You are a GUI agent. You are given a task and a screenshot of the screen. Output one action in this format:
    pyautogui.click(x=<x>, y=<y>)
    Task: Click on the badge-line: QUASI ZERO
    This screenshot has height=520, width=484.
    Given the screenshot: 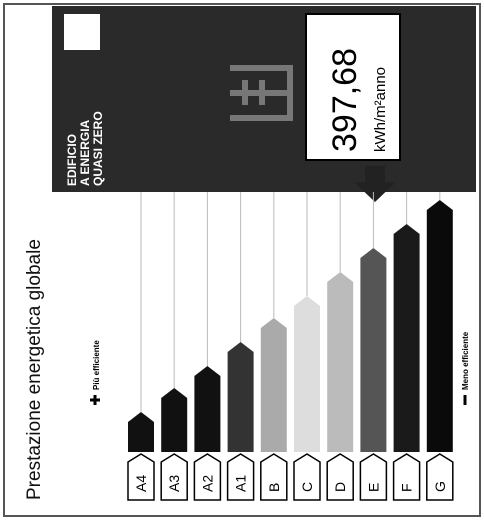 What is the action you would take?
    pyautogui.click(x=98, y=148)
    